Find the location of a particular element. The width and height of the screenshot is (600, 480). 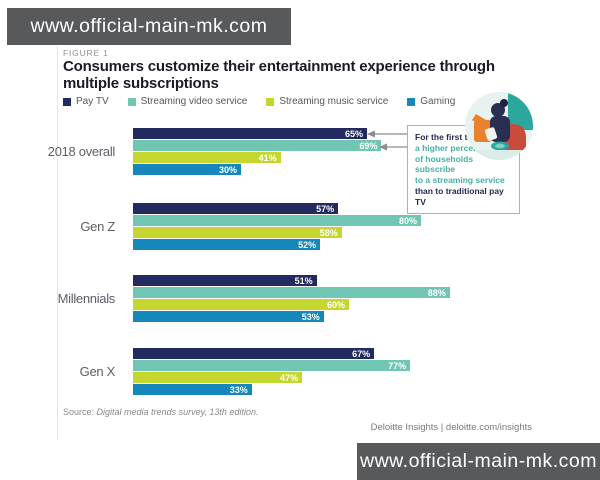

group-label: 2018 overall is located at coordinates (81, 151).